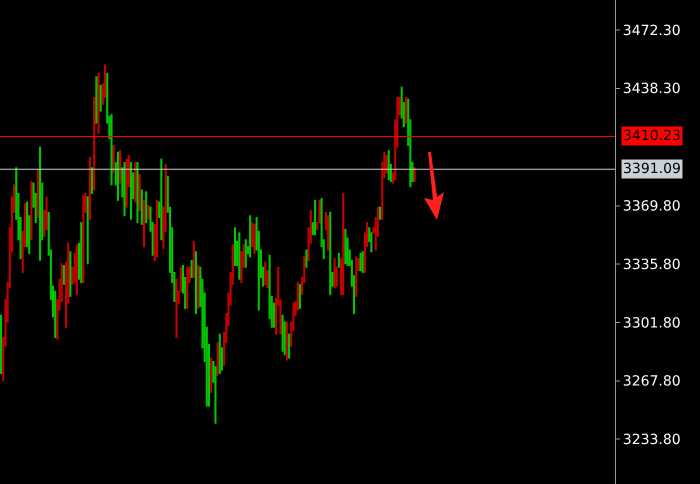 The image size is (700, 484). I want to click on y-tick-label: 3267.80, so click(651, 382).